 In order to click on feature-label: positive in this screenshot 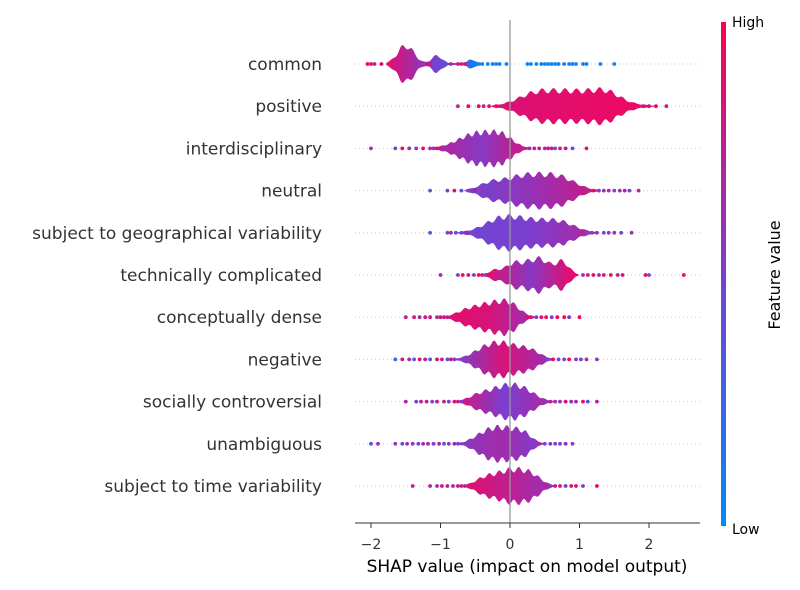, I will do `click(288, 107)`.